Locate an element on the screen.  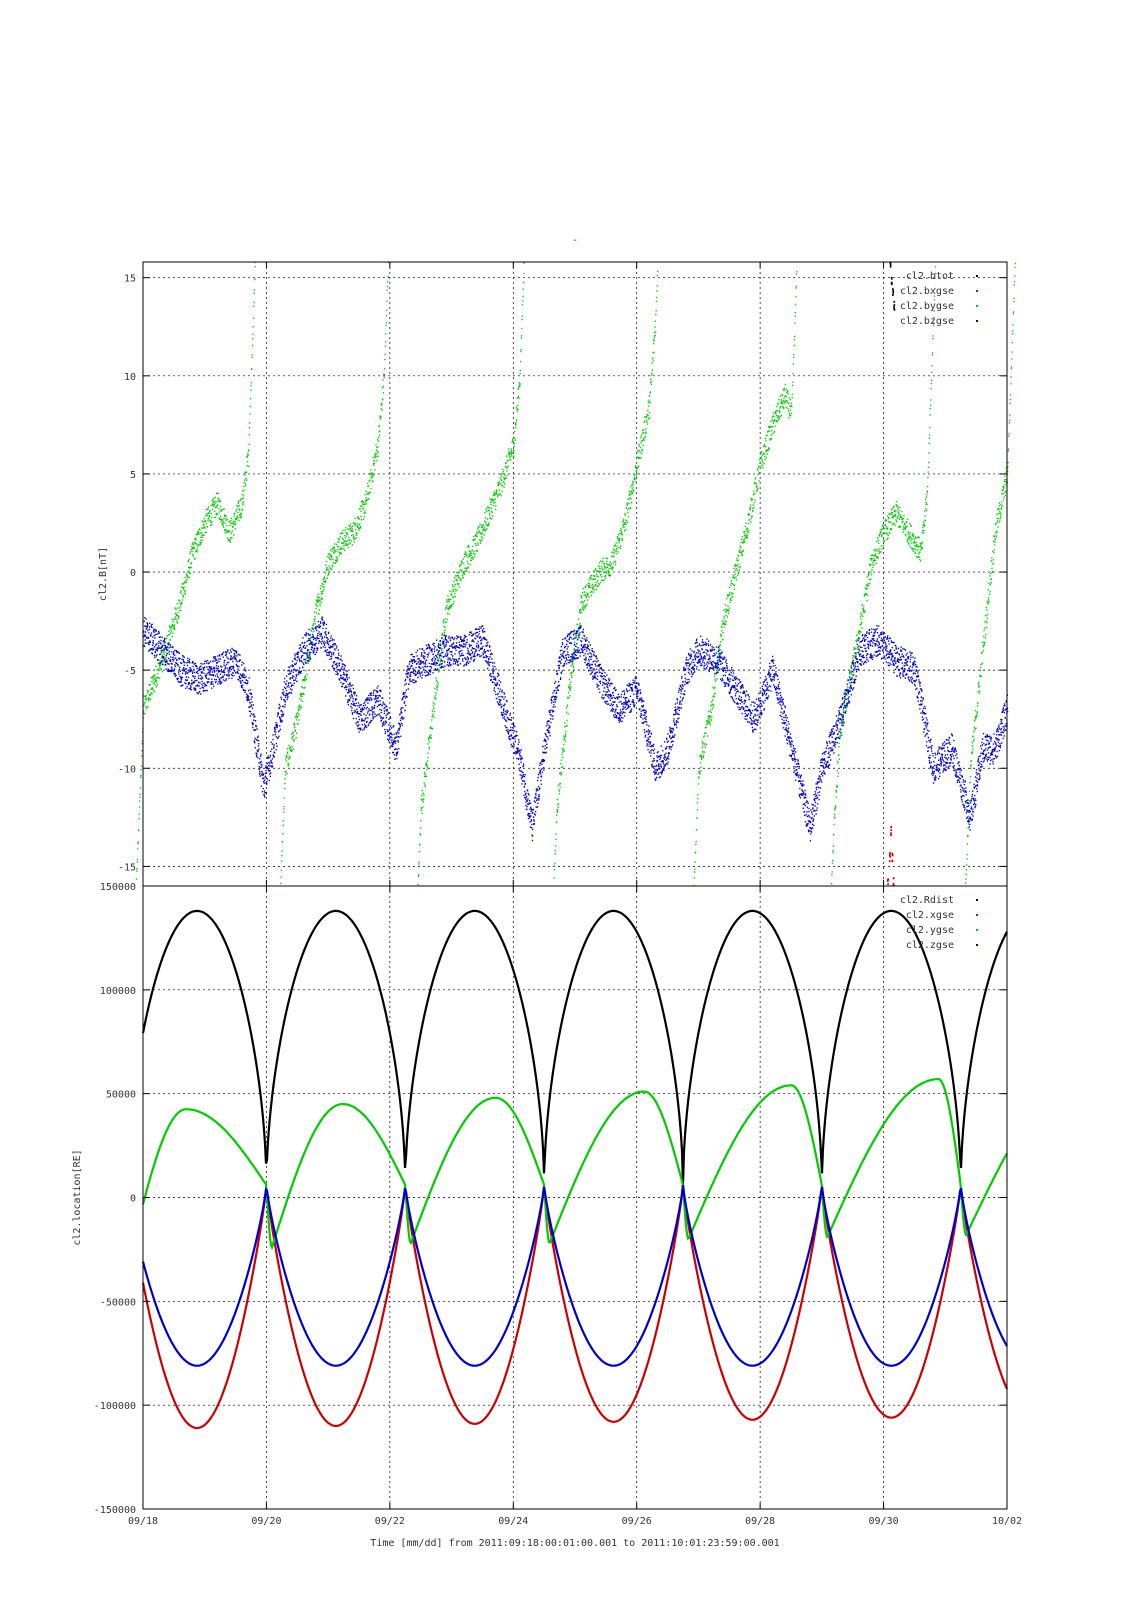
top-mark: - is located at coordinates (575, 240).